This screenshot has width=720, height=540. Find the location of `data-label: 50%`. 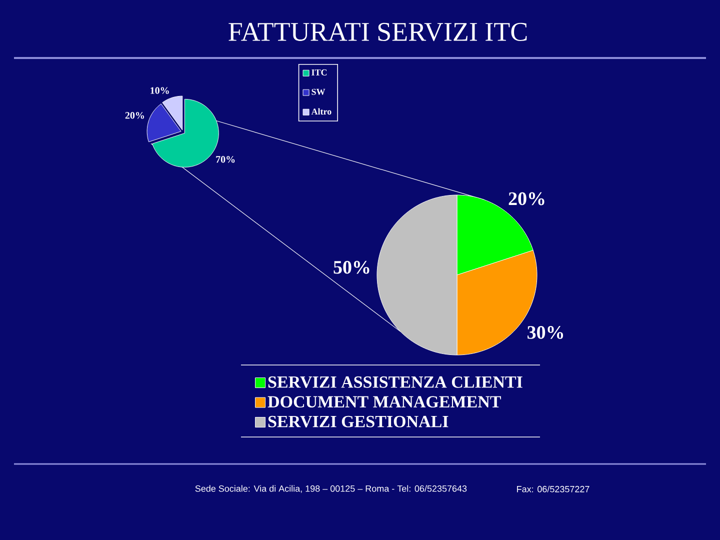

data-label: 50% is located at coordinates (352, 267).